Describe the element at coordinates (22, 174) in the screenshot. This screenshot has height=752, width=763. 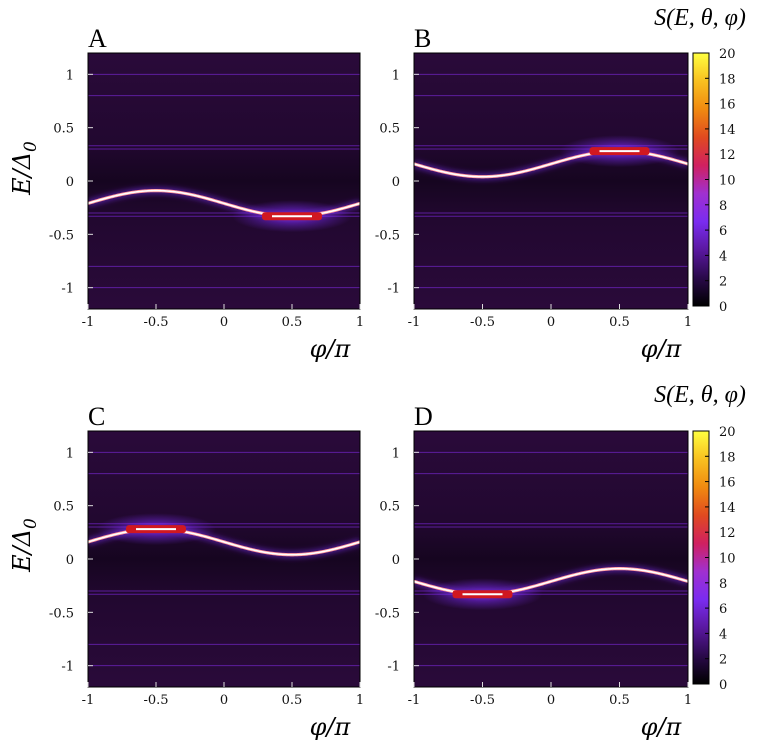
I see `ylabel-main-top: E/Δ` at that location.